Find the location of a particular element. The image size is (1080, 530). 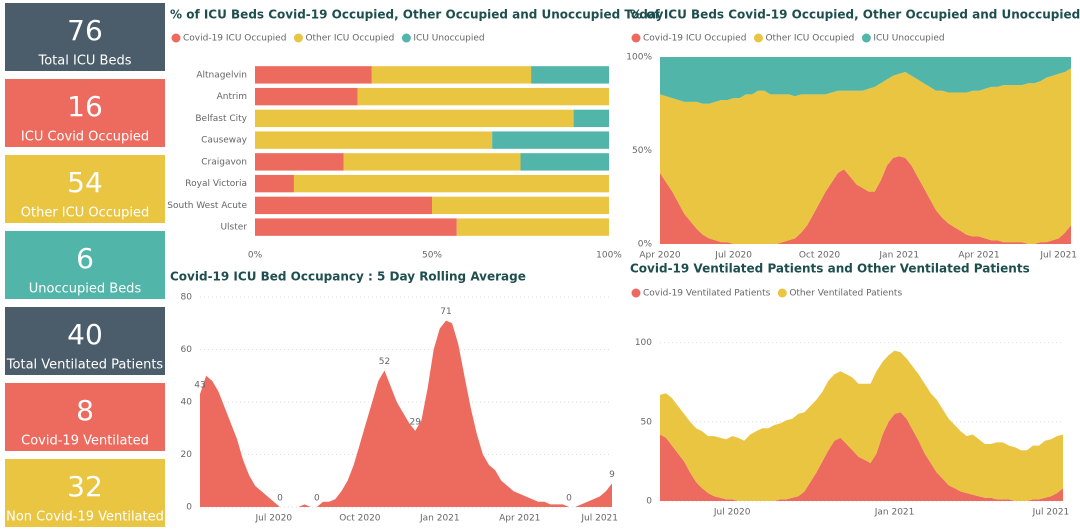

y-tick-label: 100 is located at coordinates (643, 343).